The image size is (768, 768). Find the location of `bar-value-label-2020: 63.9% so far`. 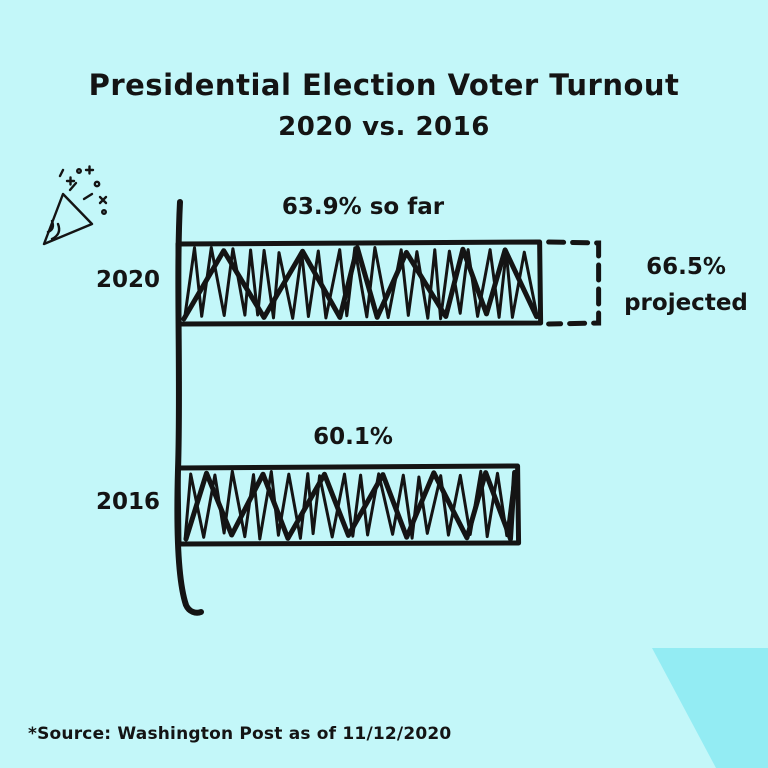

bar-value-label-2020: 63.9% so far is located at coordinates (363, 207).